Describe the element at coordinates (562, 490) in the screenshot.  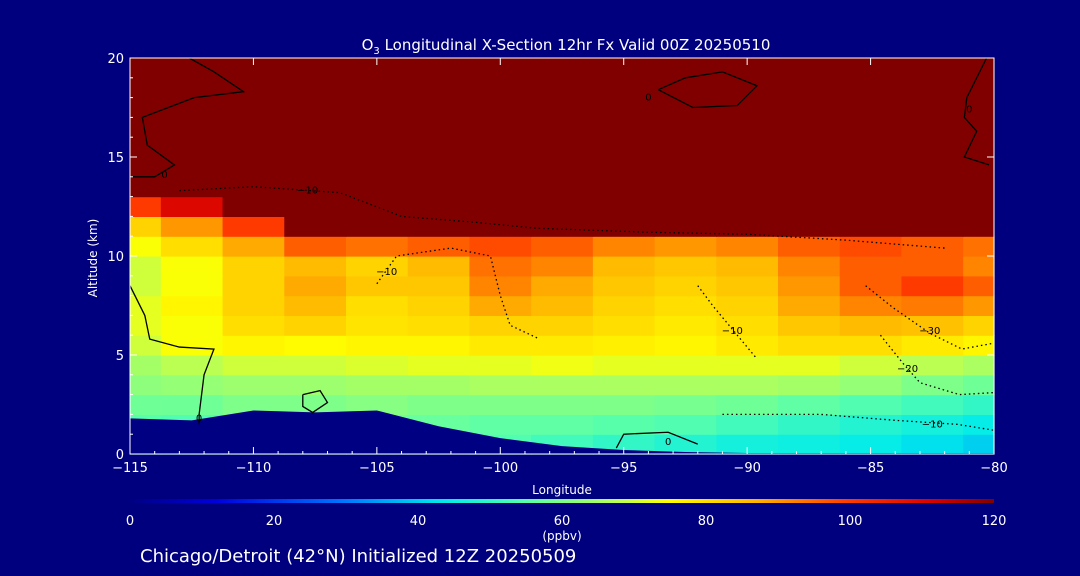
I see `x-axis-label: Longitude` at that location.